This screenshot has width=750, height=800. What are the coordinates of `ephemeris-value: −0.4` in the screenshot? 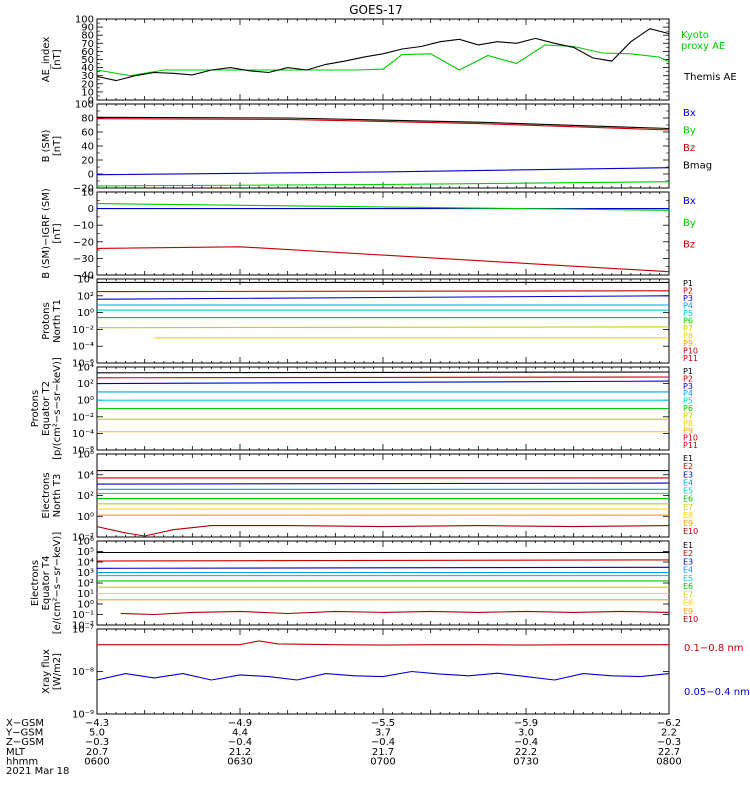 It's located at (383, 742).